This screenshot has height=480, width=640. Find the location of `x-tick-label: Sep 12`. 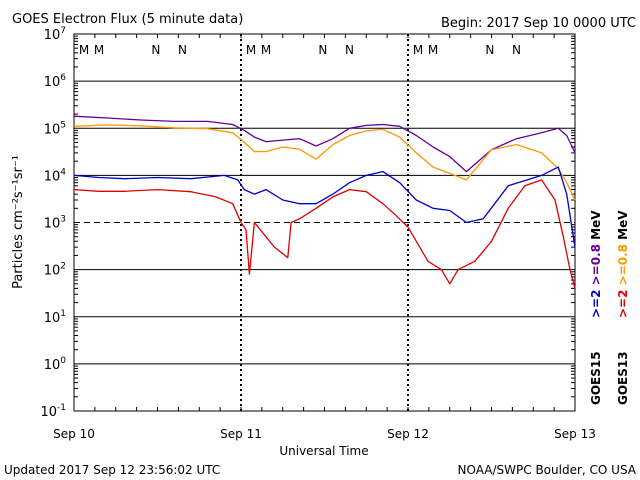

x-tick-label: Sep 12 is located at coordinates (408, 434).